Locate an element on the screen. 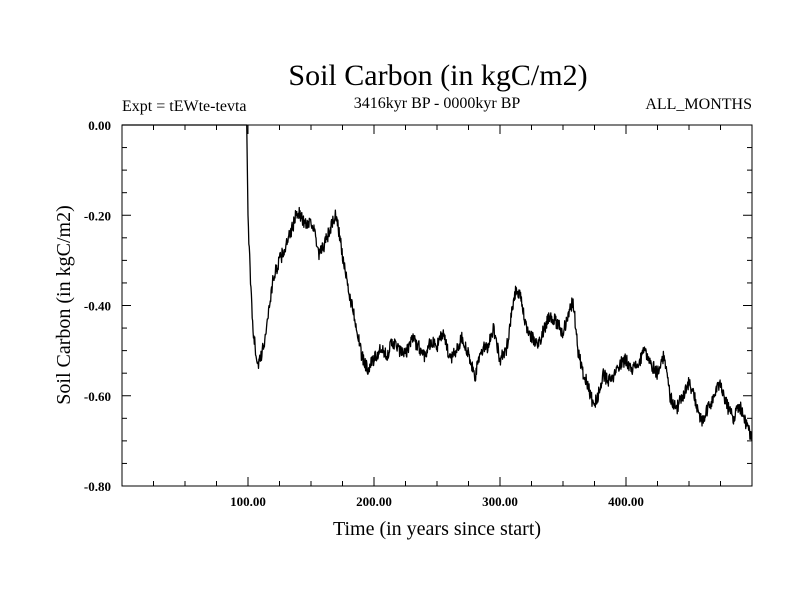 The image size is (800, 600). x-axis-label: Time (in years since start) is located at coordinates (437, 529).